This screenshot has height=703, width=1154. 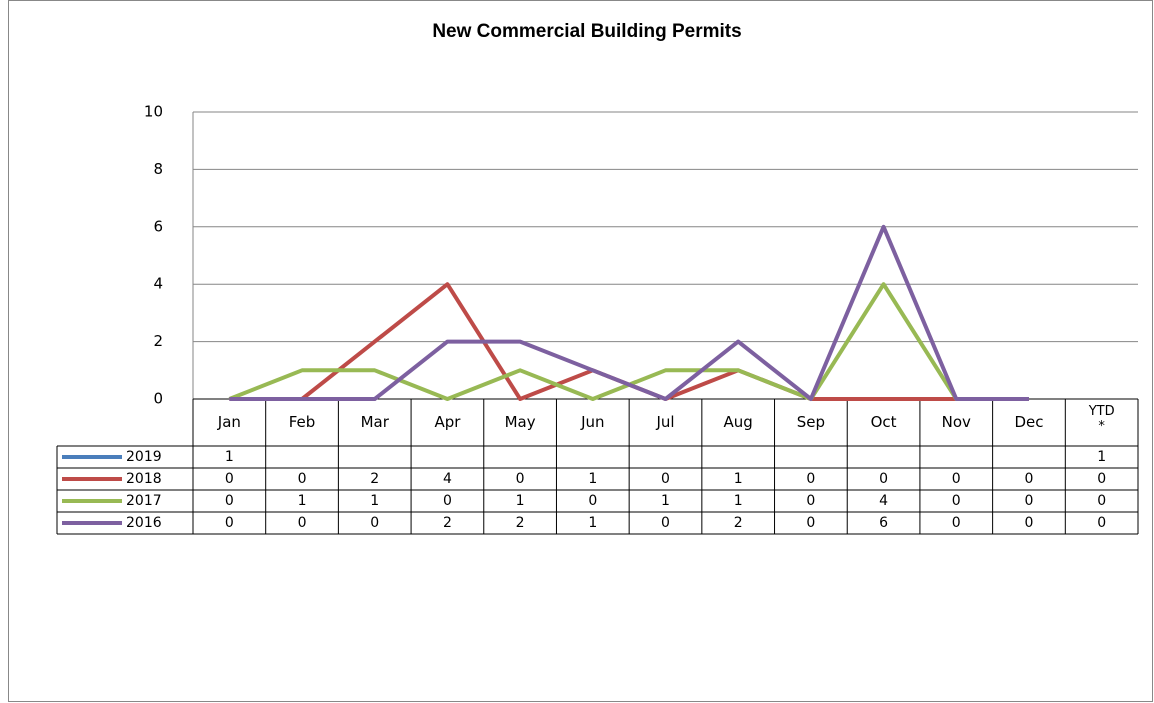 What do you see at coordinates (158, 169) in the screenshot?
I see `y-tick-label: 8` at bounding box center [158, 169].